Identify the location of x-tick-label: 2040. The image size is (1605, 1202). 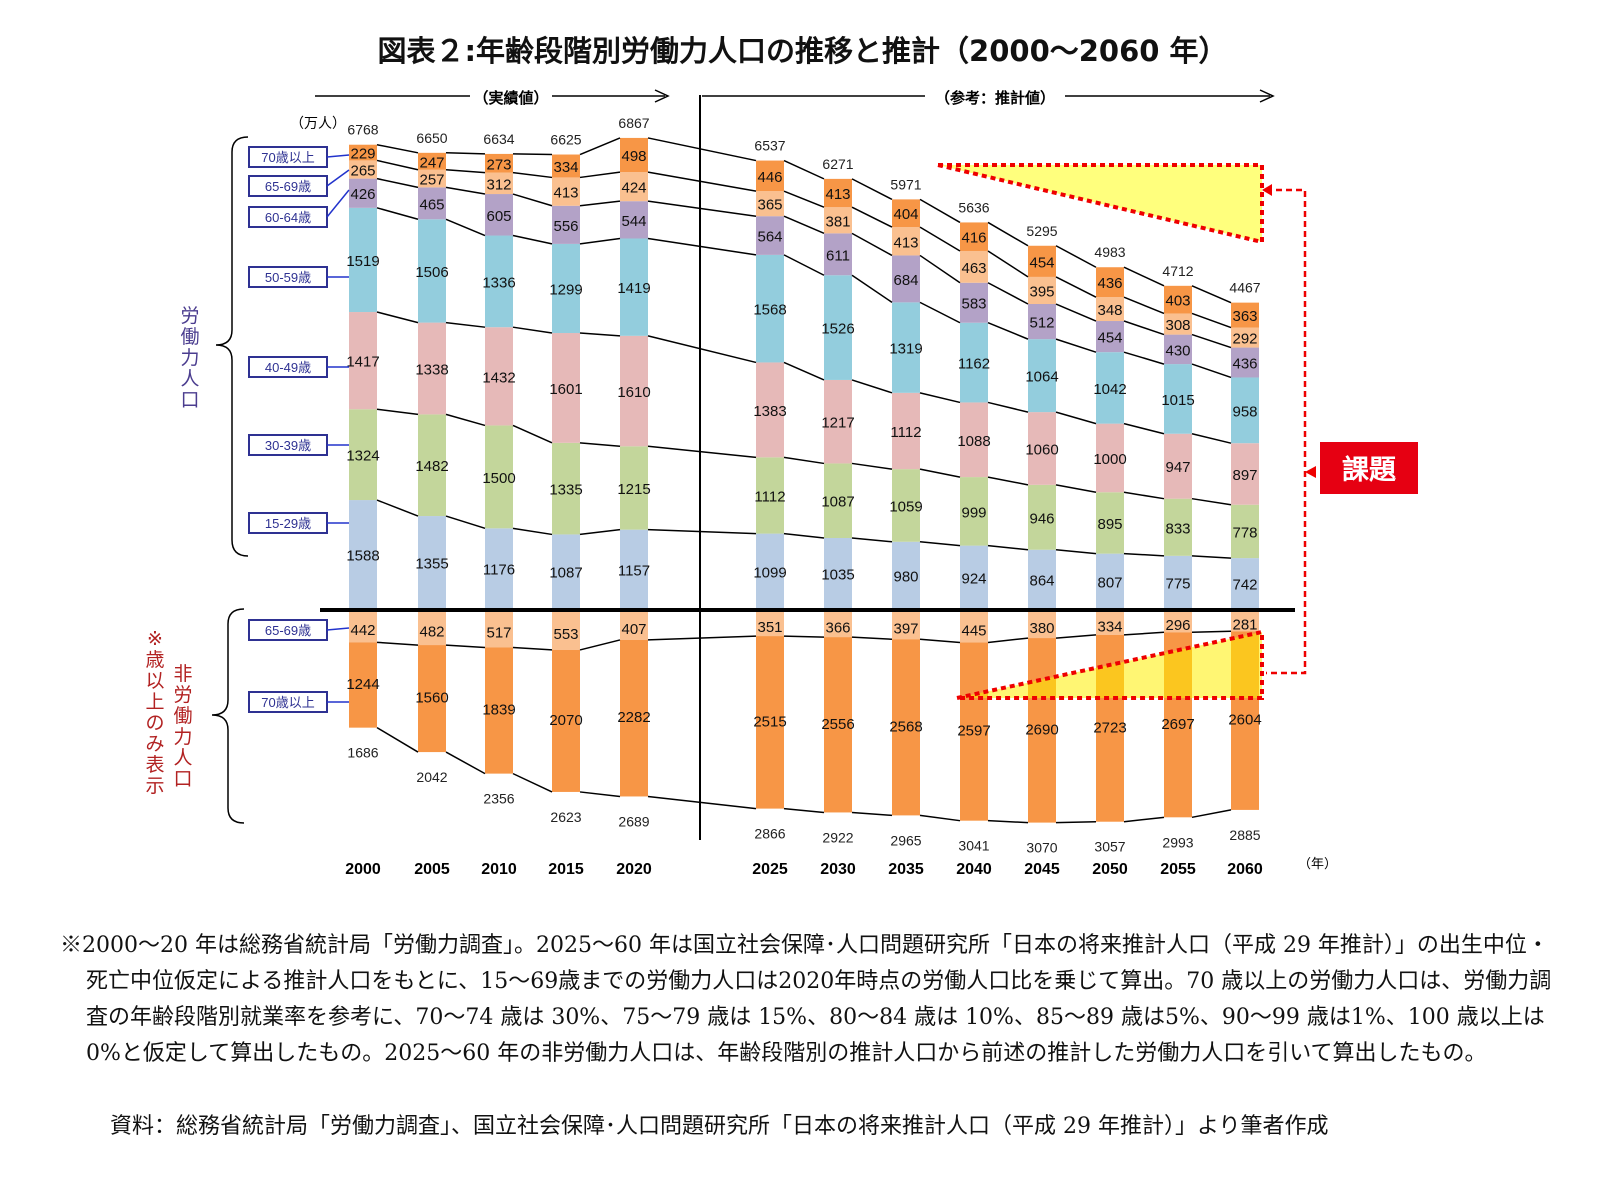
(974, 869).